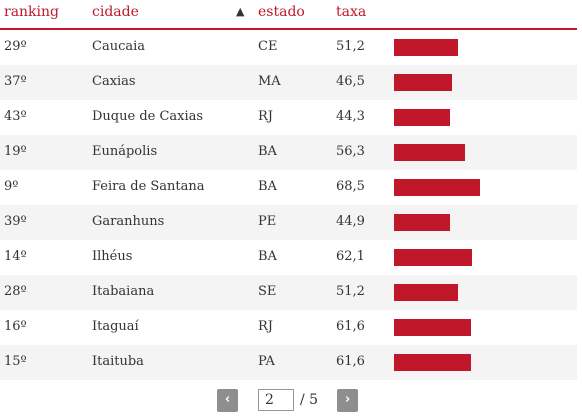 This screenshot has width=582, height=418. I want to click on total-pages-label: / 5, so click(309, 400).